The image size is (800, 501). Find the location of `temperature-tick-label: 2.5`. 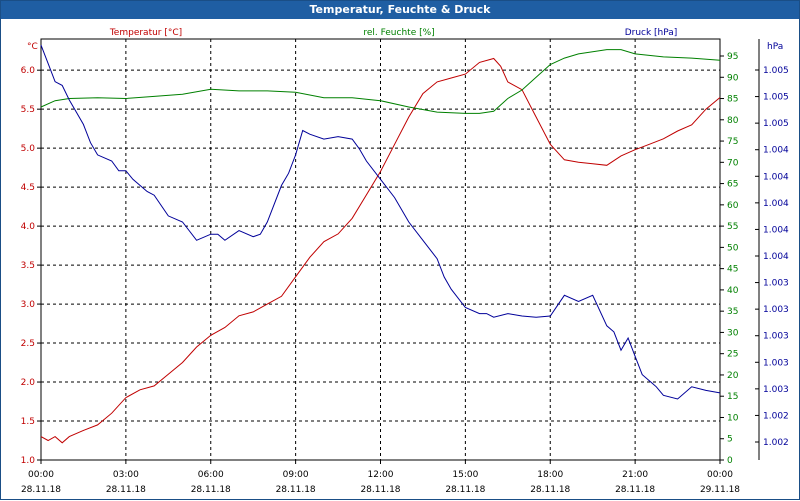

temperature-tick-label: 2.5 is located at coordinates (28, 344).